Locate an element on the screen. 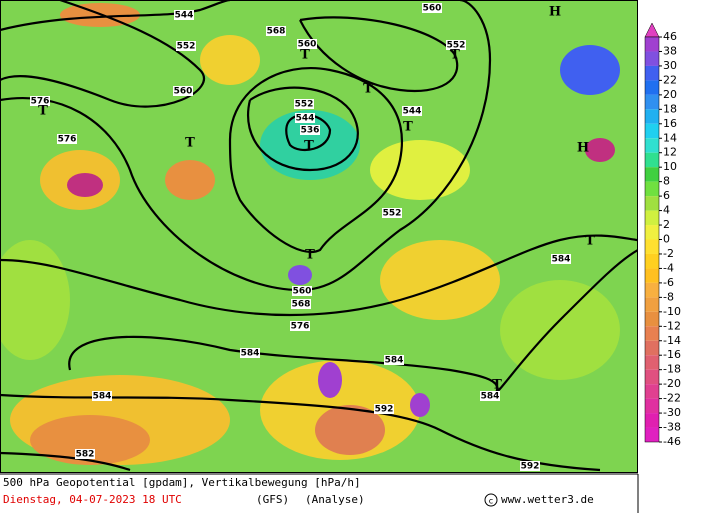 Image resolution: width=704 pixels, height=513 pixels. colorbar-label: -4 is located at coordinates (668, 267).